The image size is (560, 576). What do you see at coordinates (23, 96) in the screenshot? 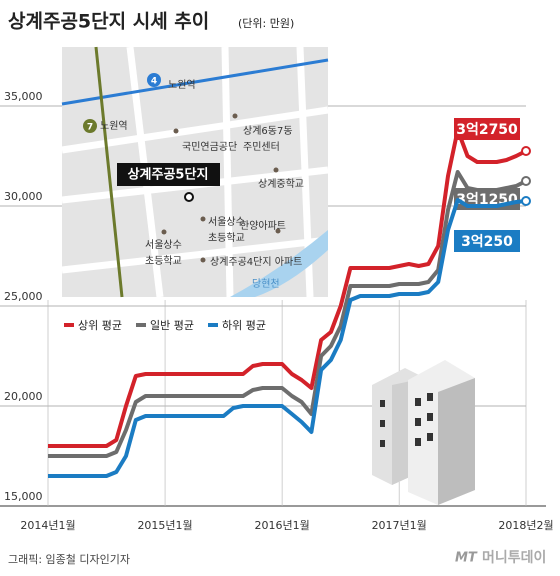
I see `y-tick-label: 35,000` at bounding box center [23, 96].